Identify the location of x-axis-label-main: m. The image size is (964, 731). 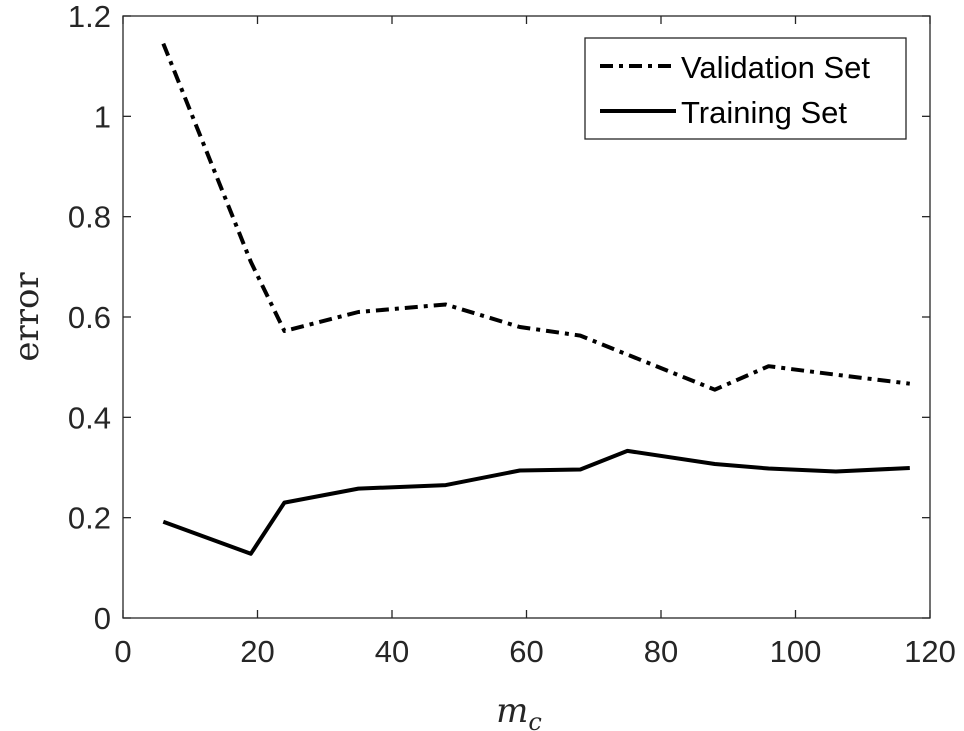
(512, 711).